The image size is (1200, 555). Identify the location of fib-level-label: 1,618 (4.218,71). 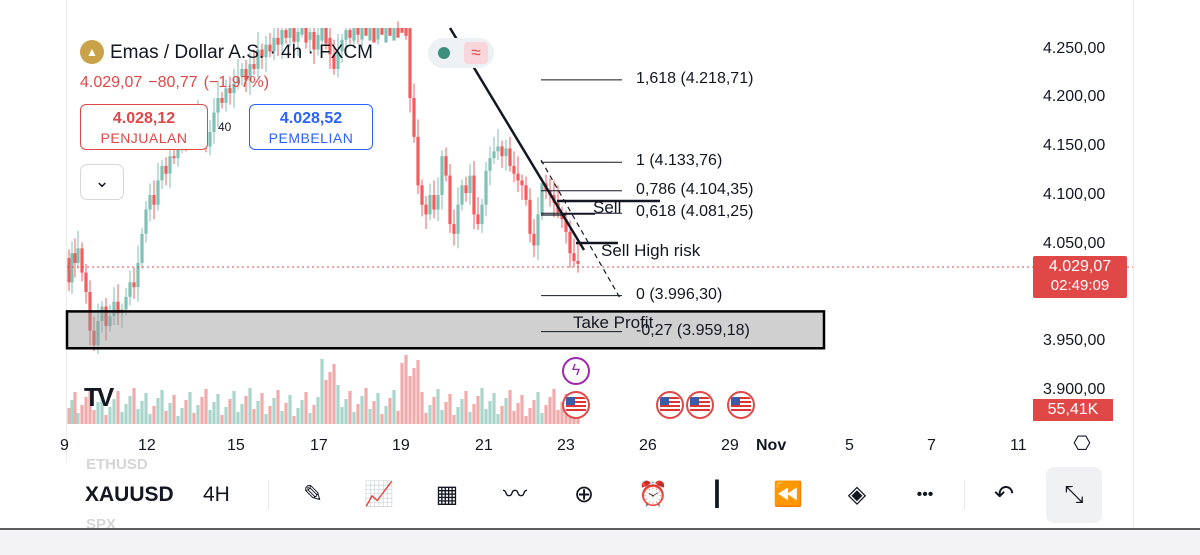
(695, 78).